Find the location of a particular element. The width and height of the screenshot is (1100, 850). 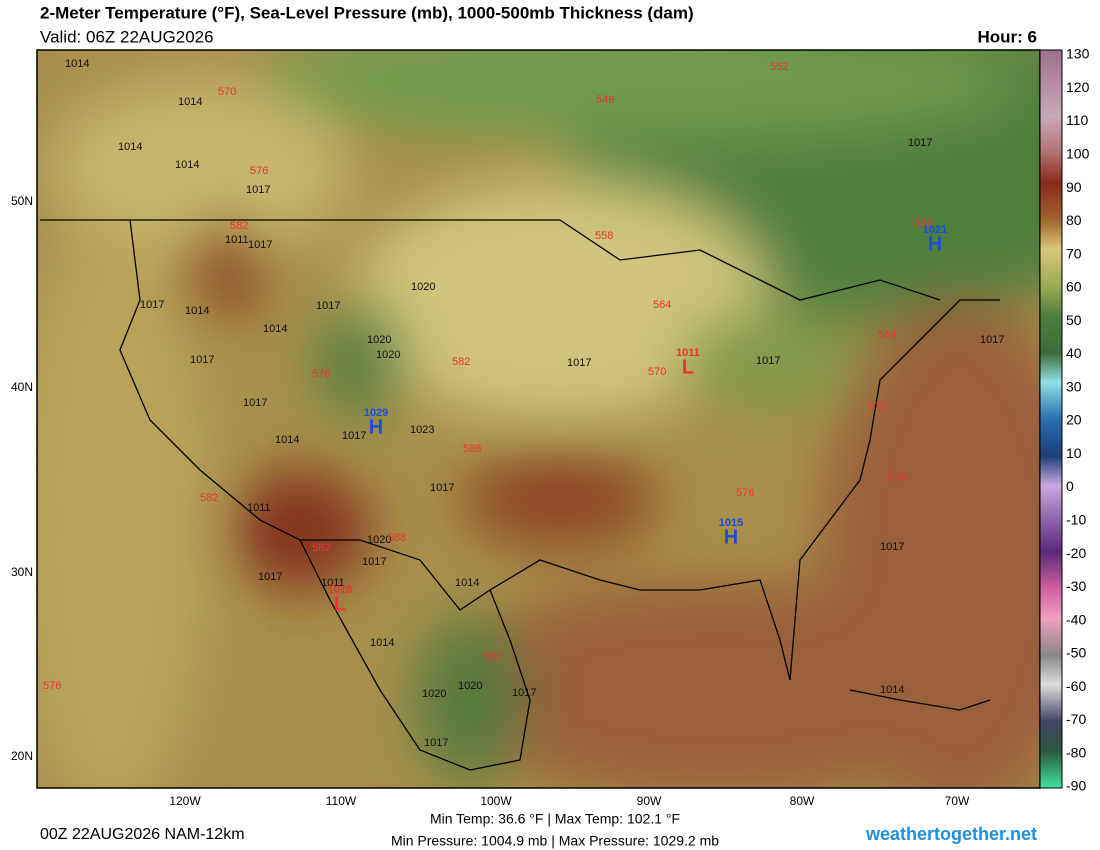

forecast-hour: Hour: 6 is located at coordinates (1008, 36).